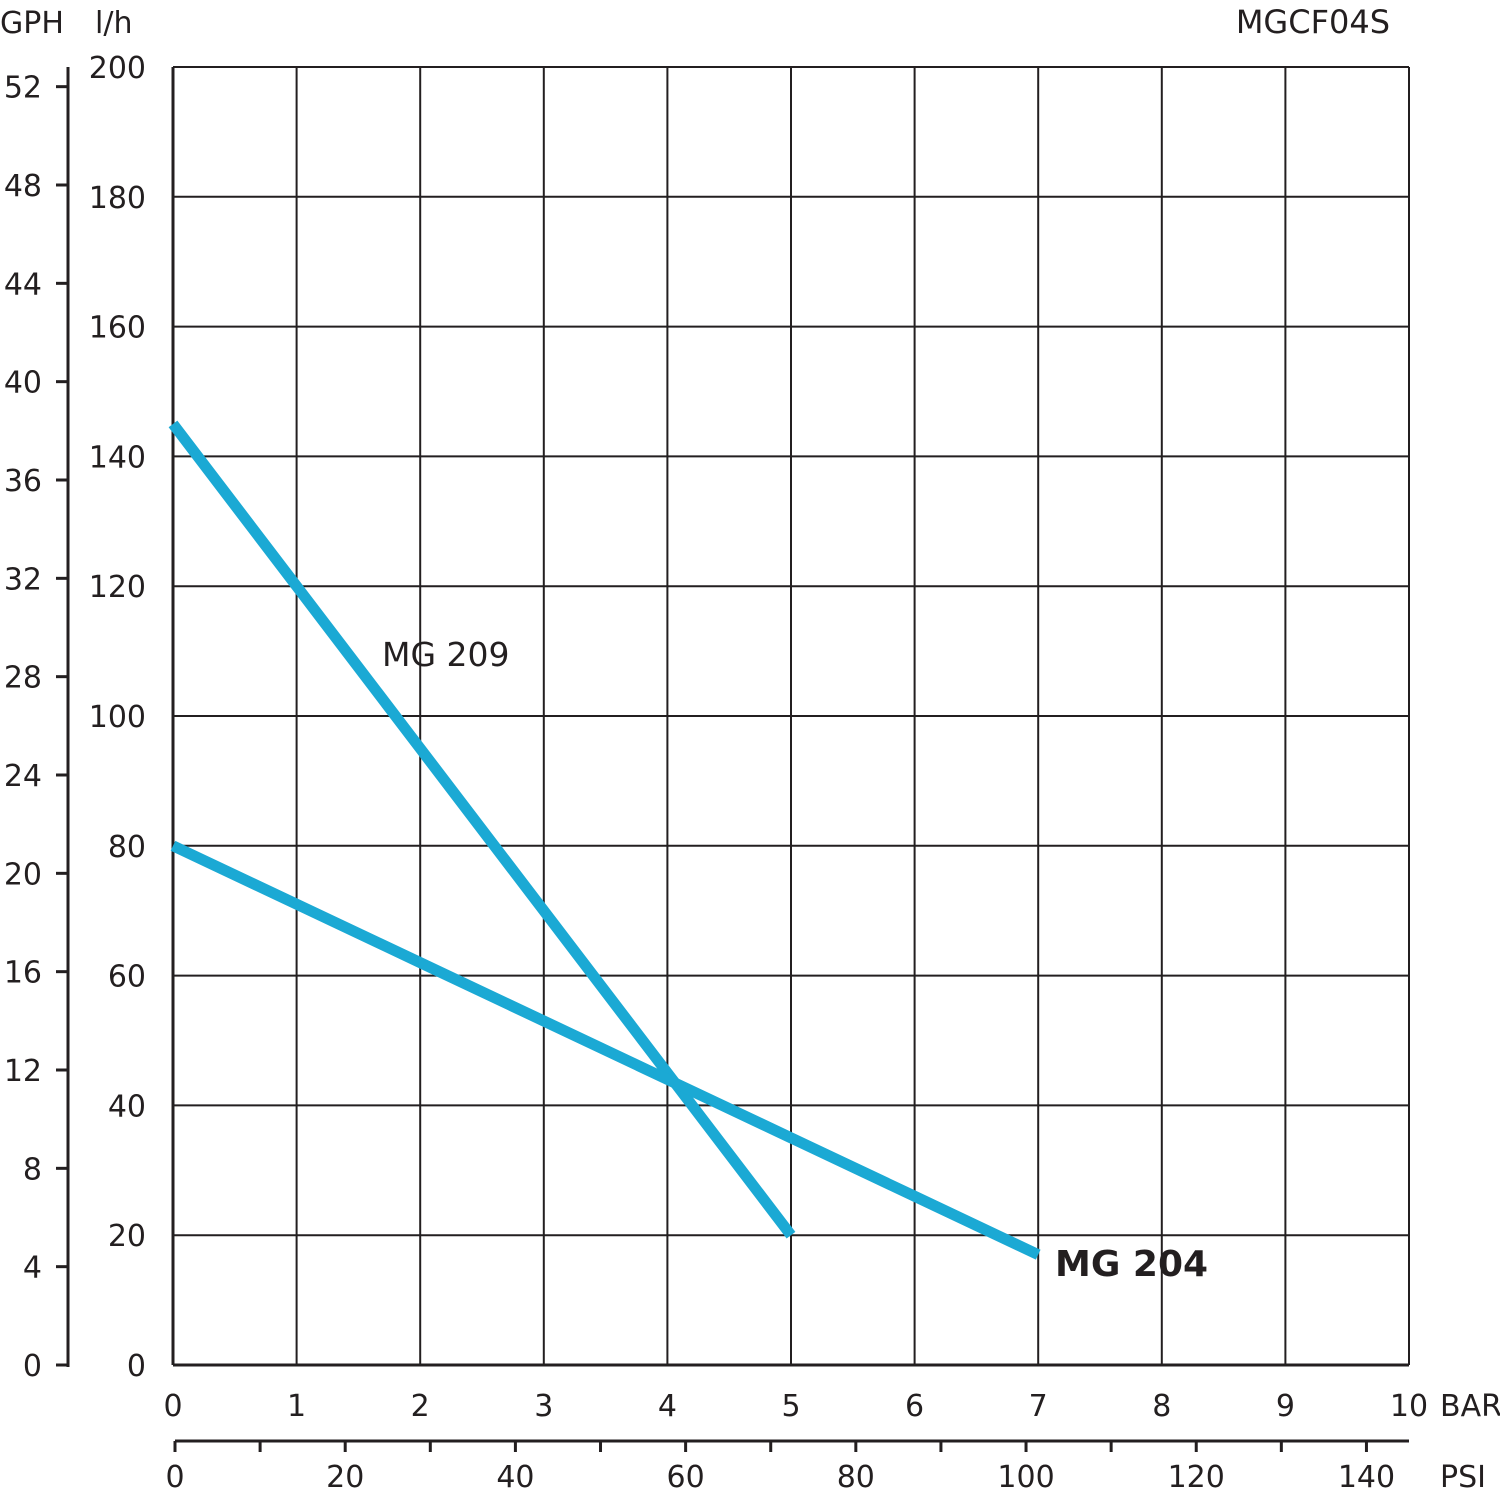 The image size is (1500, 1497). What do you see at coordinates (420, 1406) in the screenshot?
I see `bar-tick-label: 2` at bounding box center [420, 1406].